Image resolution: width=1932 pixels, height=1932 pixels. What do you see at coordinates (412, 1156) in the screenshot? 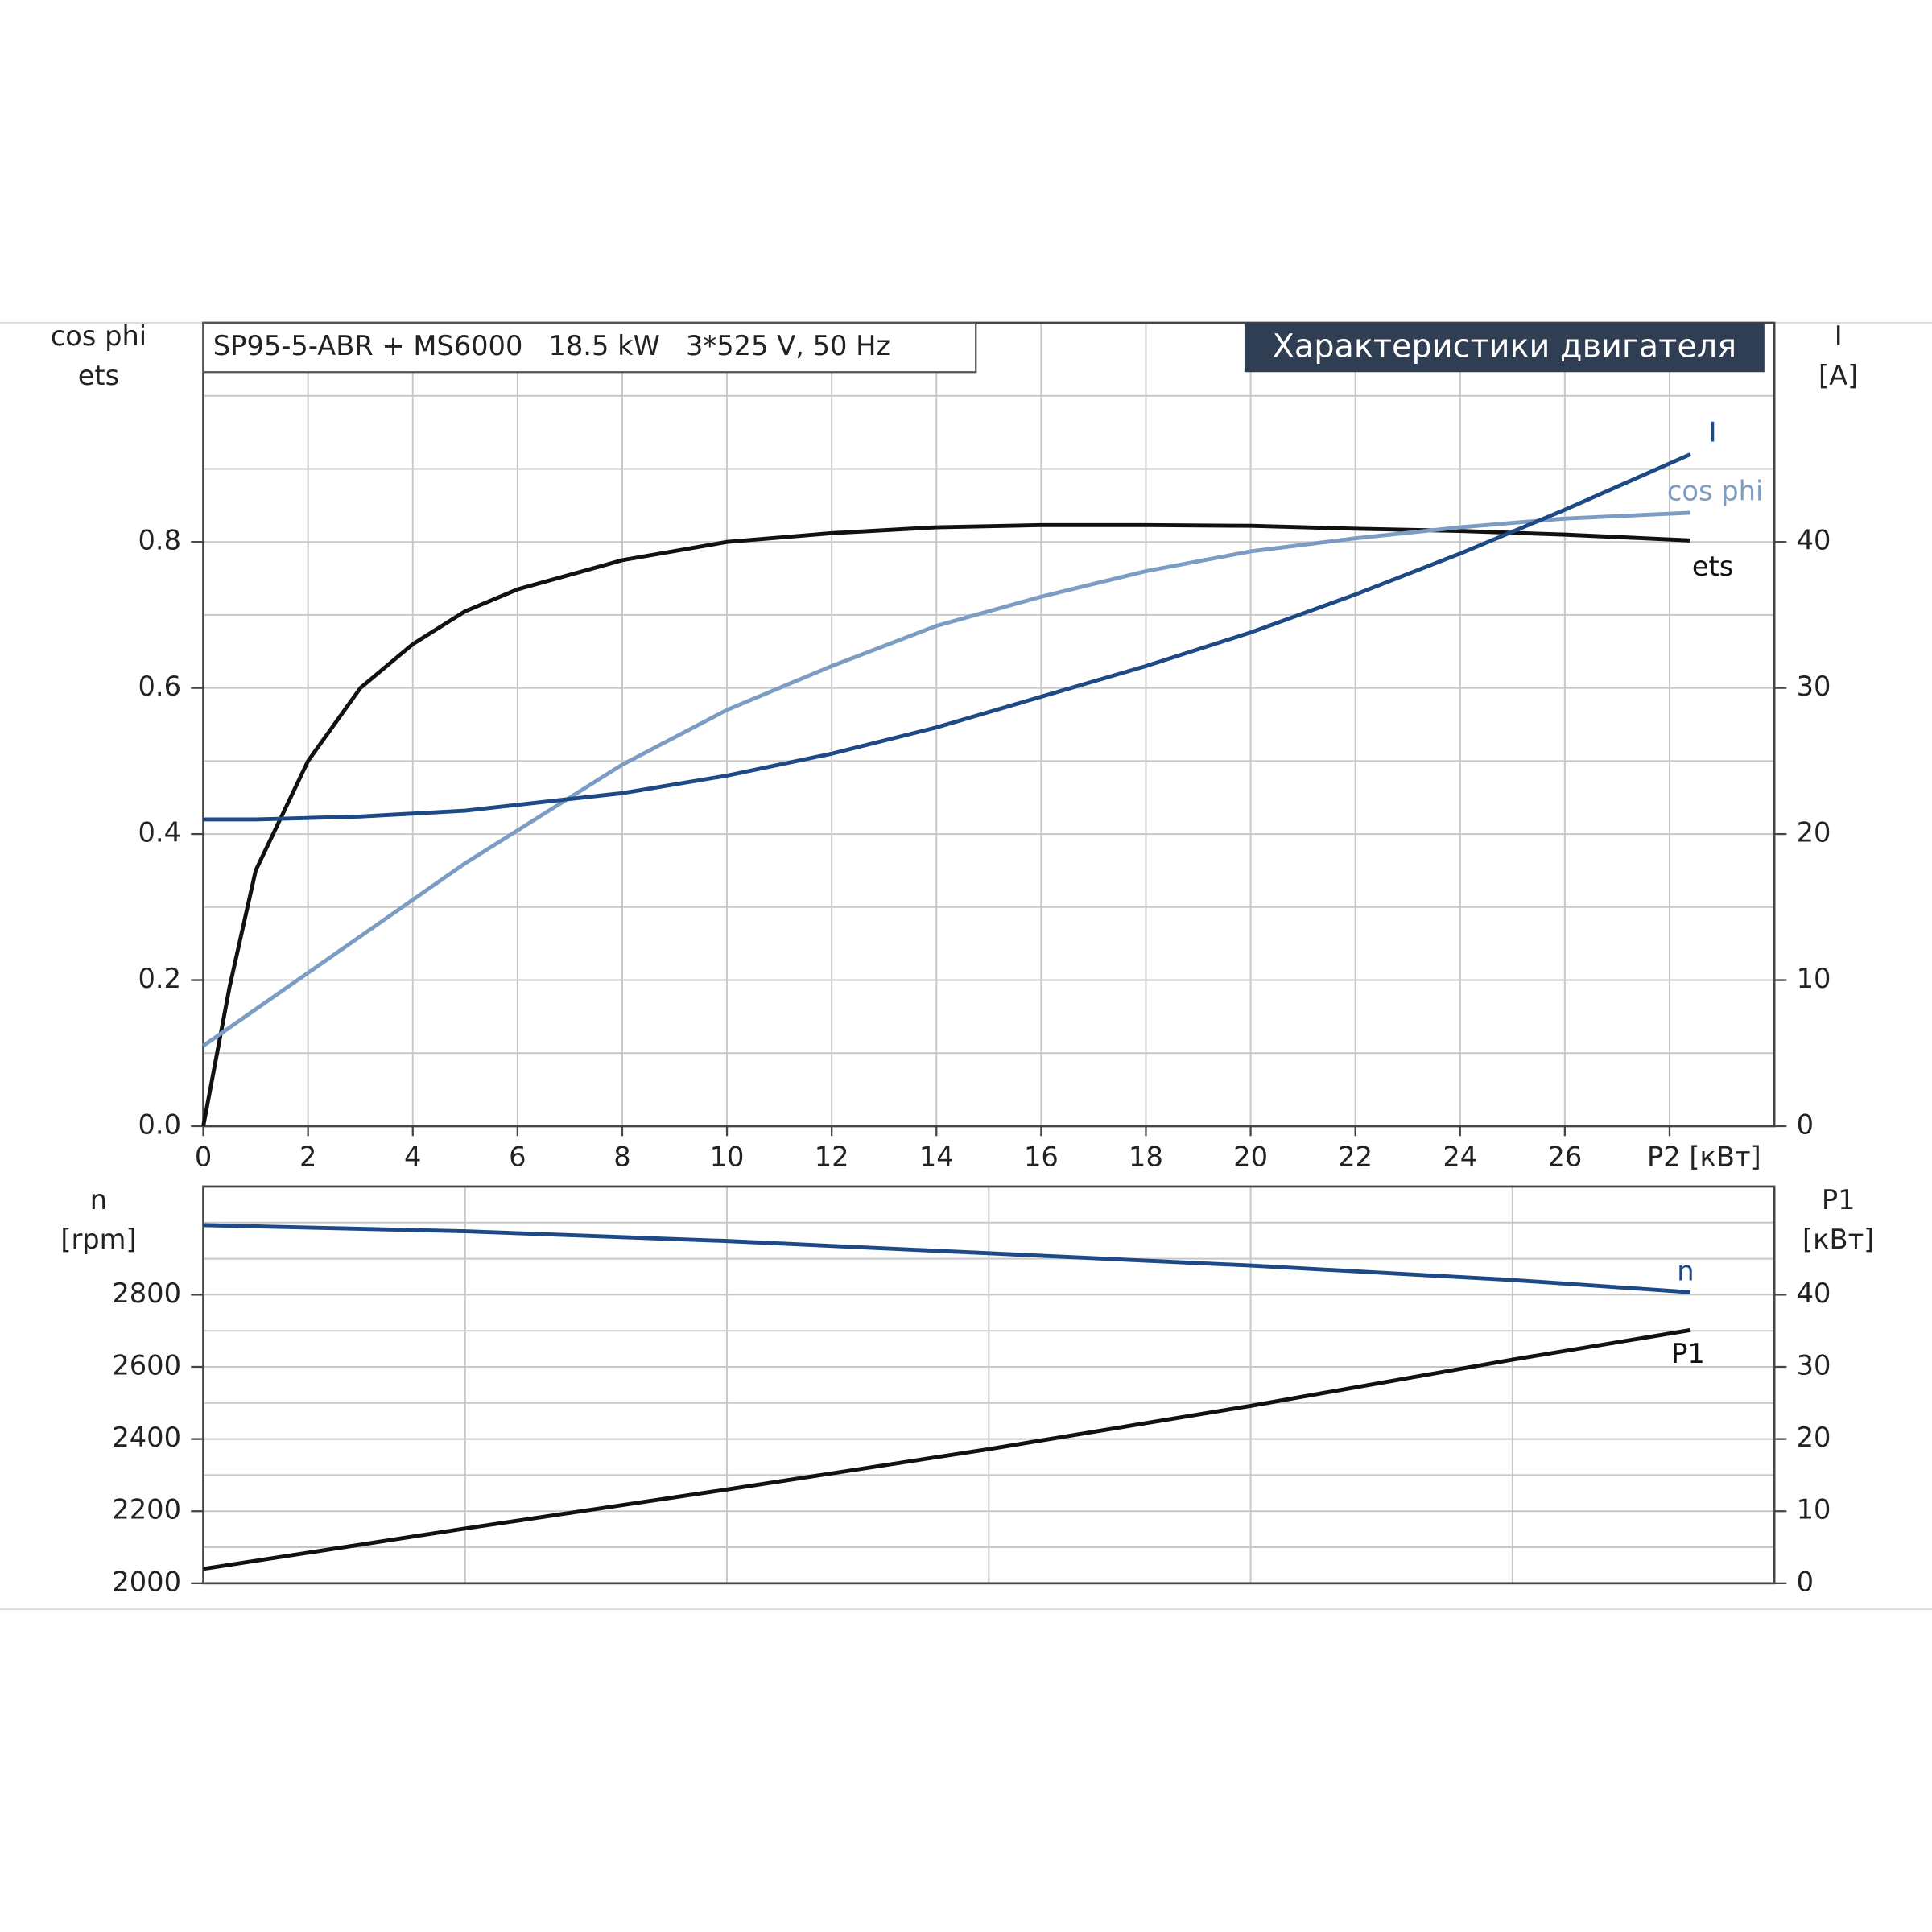
I see `x-tick-label: 4` at bounding box center [412, 1156].